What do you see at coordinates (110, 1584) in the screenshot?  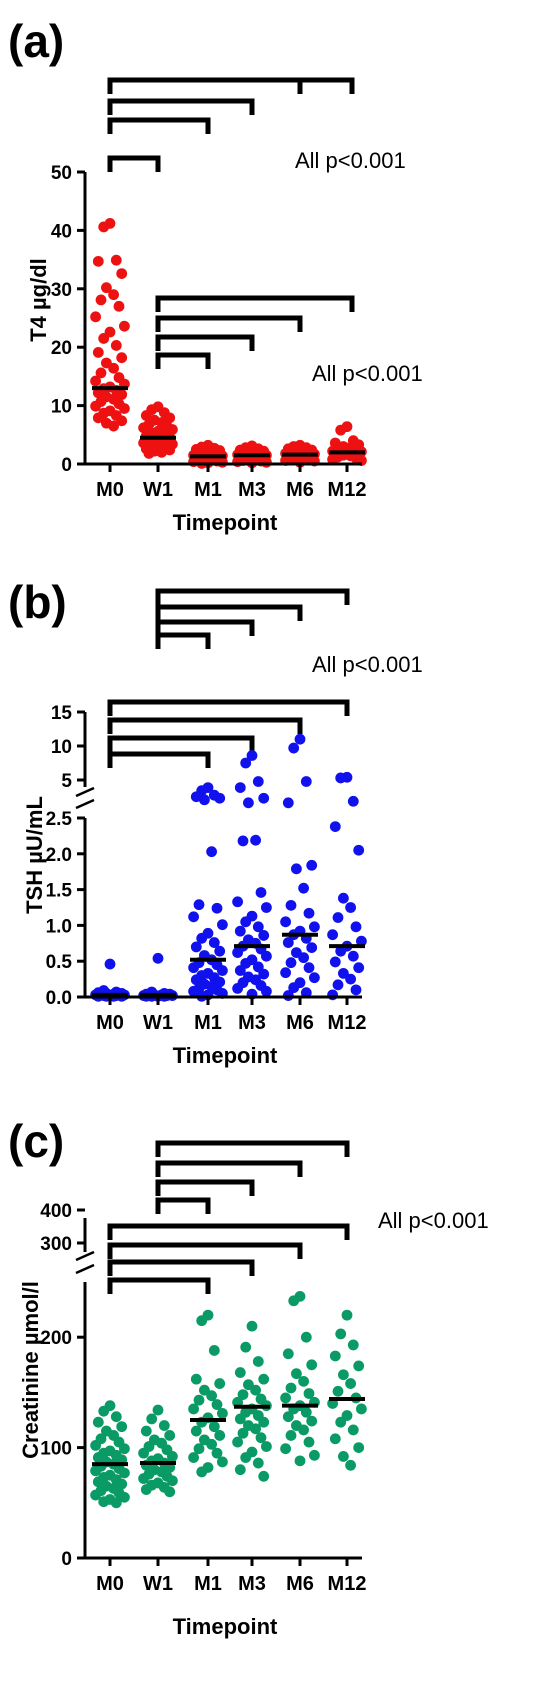 I see `x-tick-label: M0` at bounding box center [110, 1584].